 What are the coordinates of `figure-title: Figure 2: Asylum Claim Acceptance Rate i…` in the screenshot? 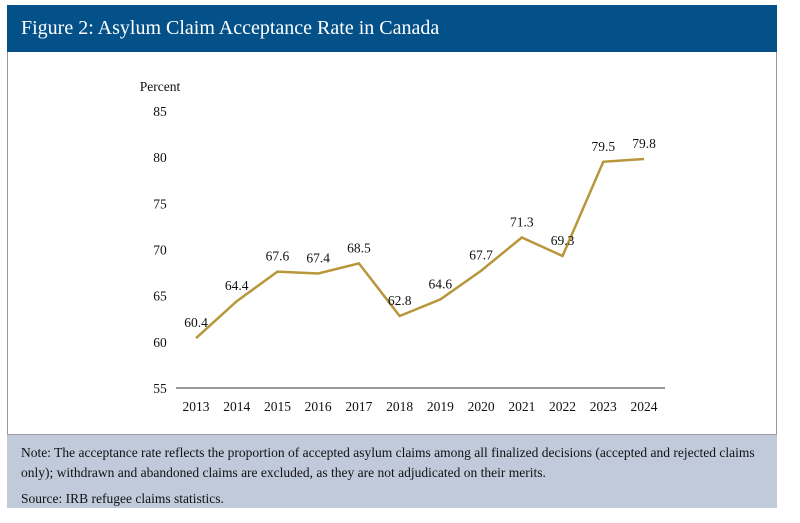 It's located at (392, 28).